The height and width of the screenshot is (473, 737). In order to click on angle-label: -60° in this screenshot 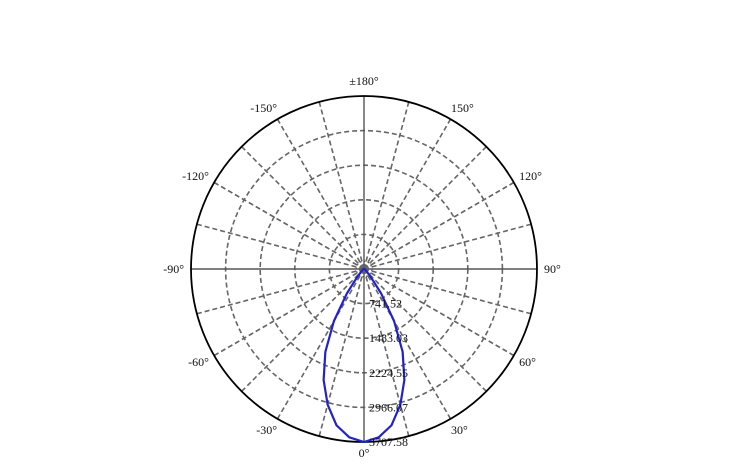, I will do `click(198, 362)`.